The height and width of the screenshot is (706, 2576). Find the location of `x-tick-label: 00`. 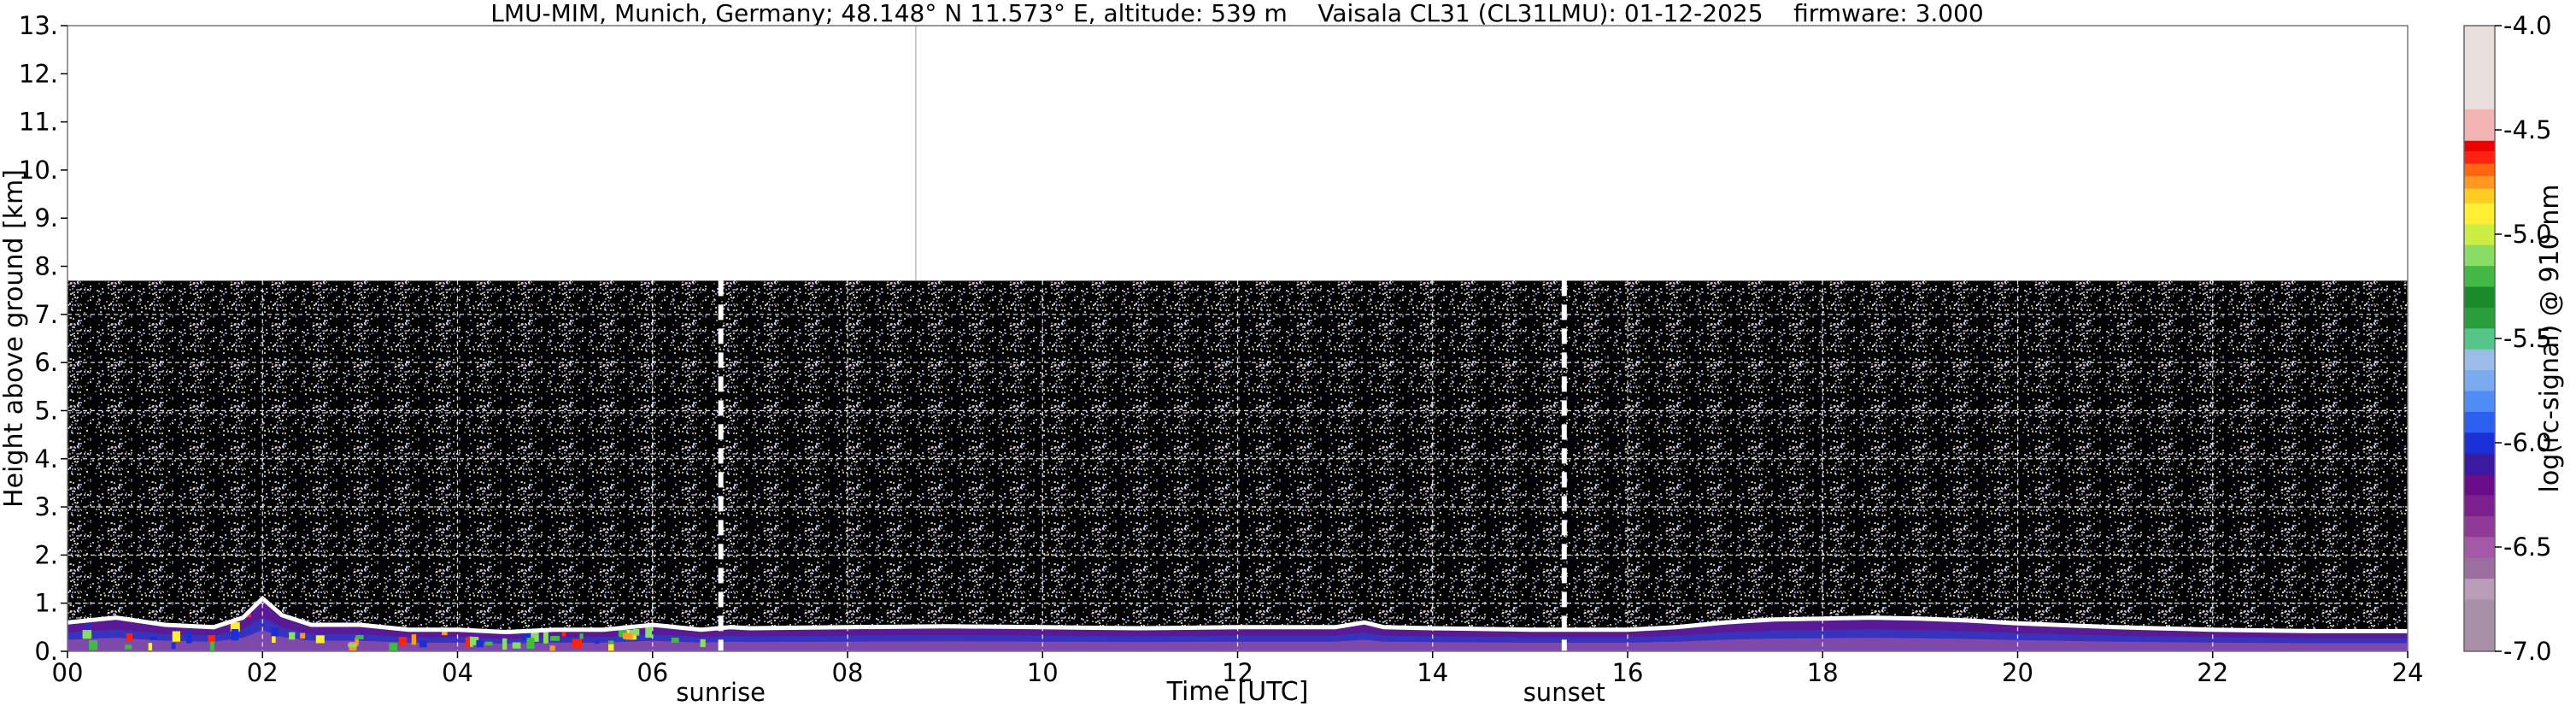

x-tick-label: 00 is located at coordinates (68, 672).